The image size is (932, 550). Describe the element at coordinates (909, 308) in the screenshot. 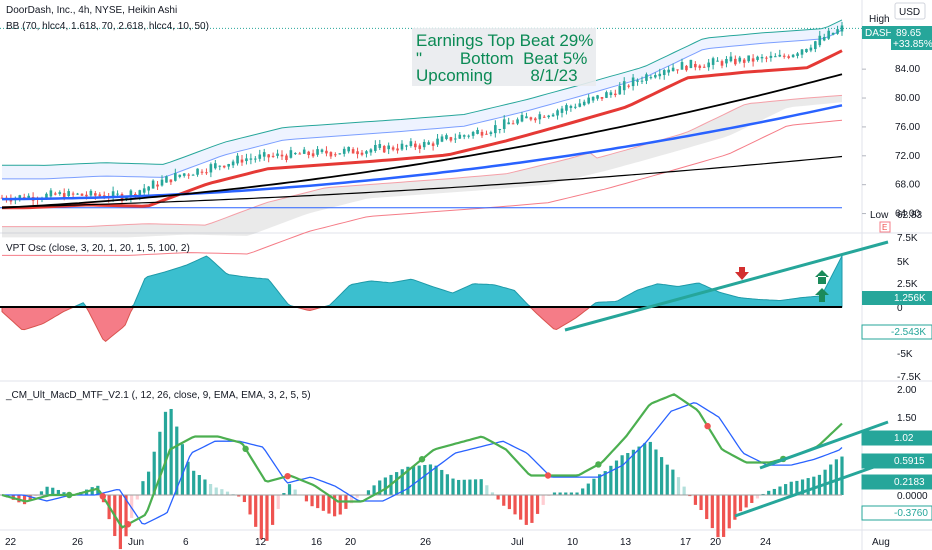

I see `vpt-axis: 7.5K 5K 2.5K 0 -5K -7.5K` at that location.